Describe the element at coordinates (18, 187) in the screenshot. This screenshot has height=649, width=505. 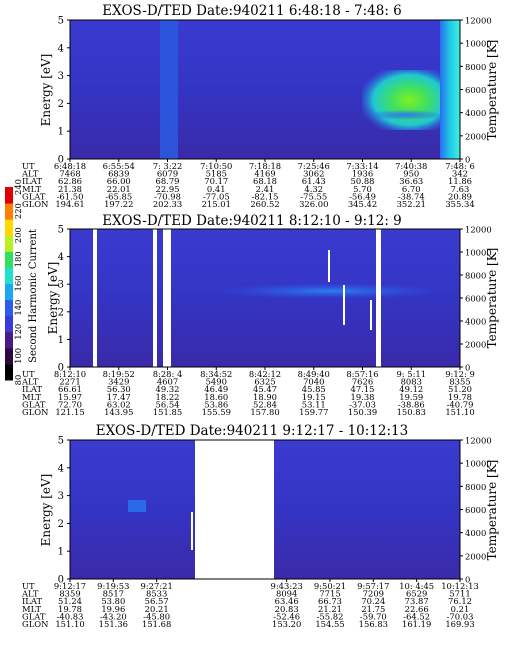
I see `colorbar-tick-label: 240` at that location.